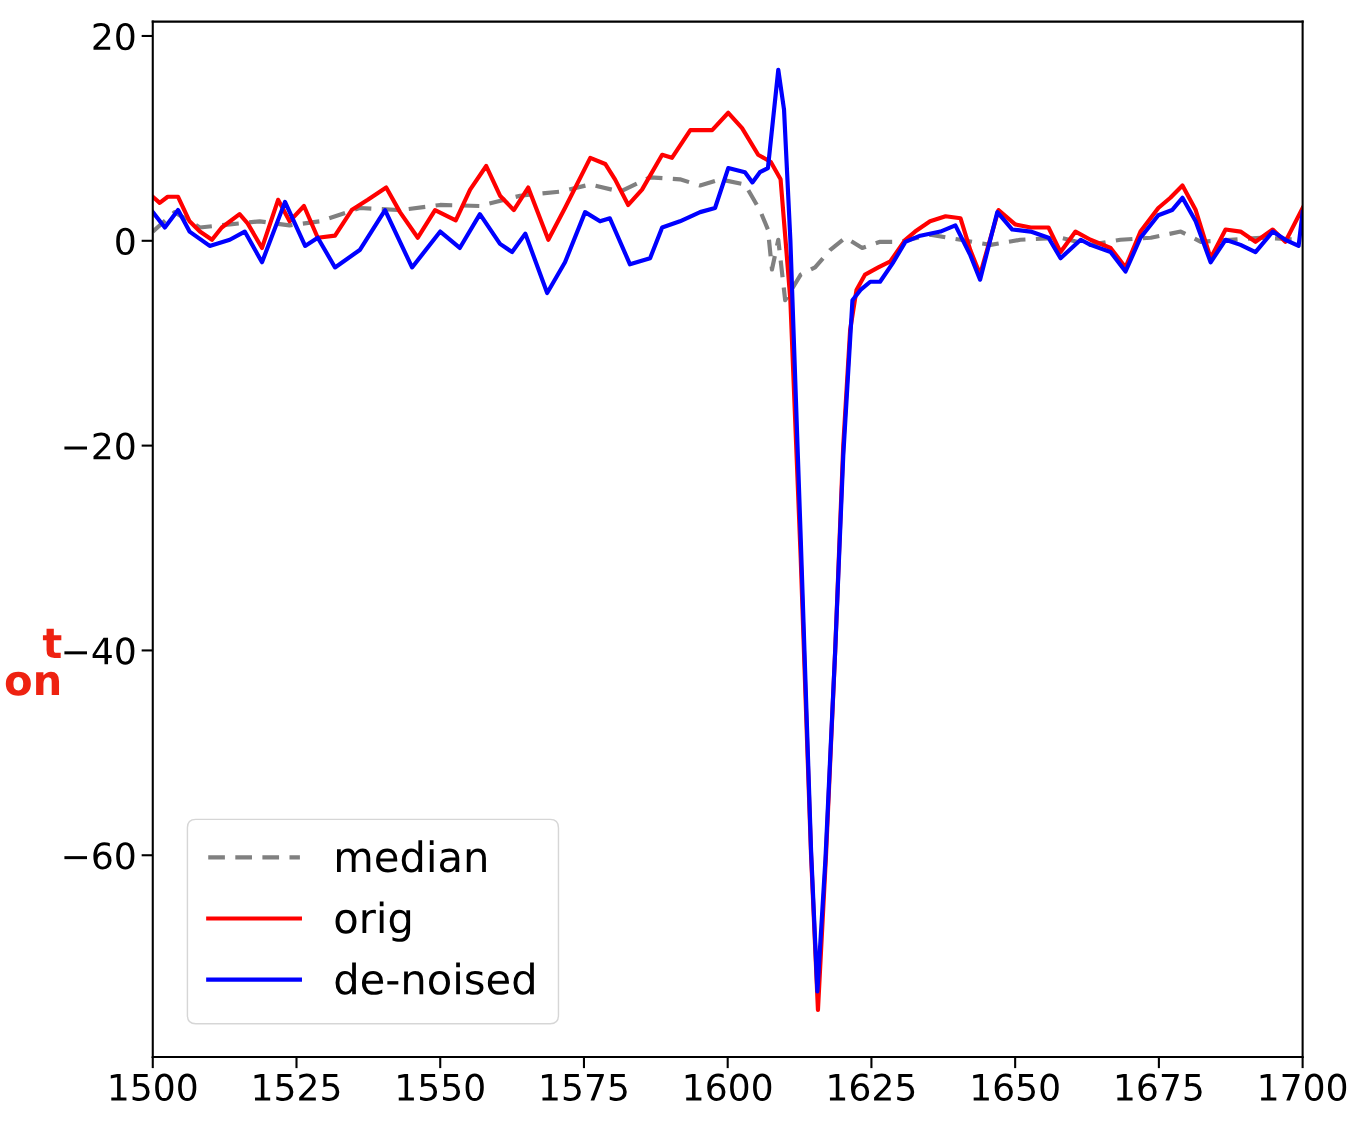 The width and height of the screenshot is (1364, 1139). What do you see at coordinates (99, 651) in the screenshot?
I see `y-tick-label: −40` at bounding box center [99, 651].